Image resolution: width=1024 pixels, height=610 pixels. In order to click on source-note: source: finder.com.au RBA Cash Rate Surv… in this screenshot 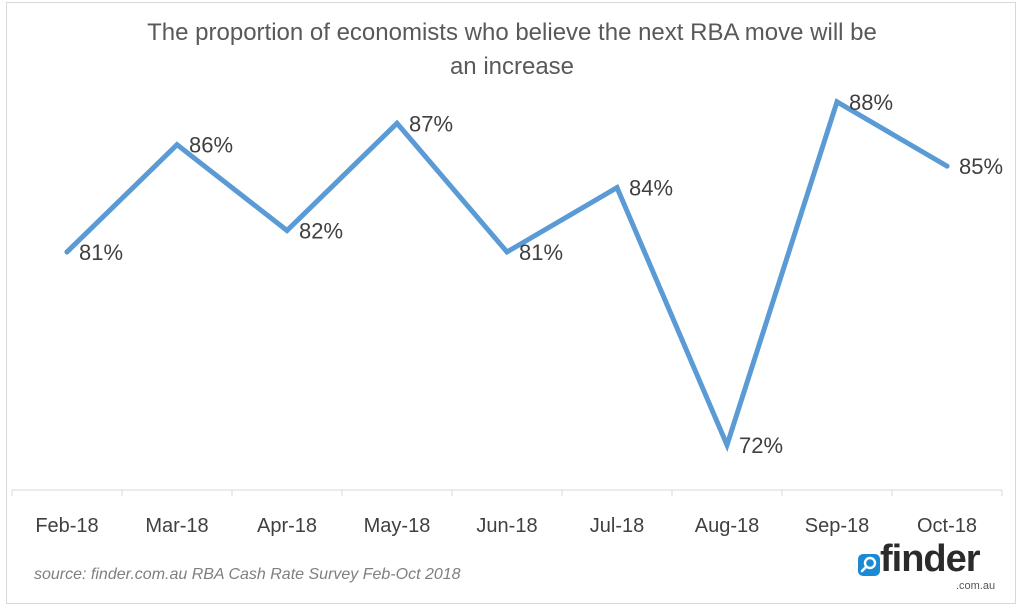, I will do `click(247, 574)`.